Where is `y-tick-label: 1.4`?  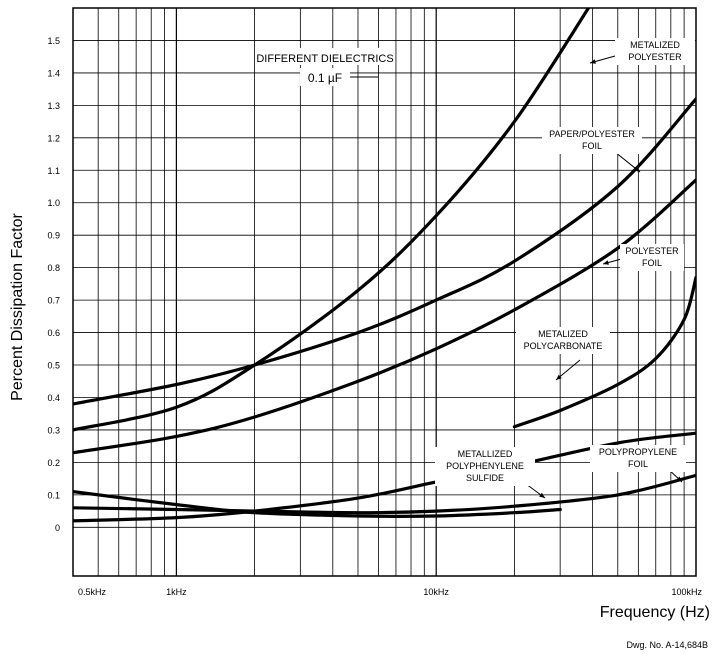 y-tick-label: 1.4 is located at coordinates (53, 73).